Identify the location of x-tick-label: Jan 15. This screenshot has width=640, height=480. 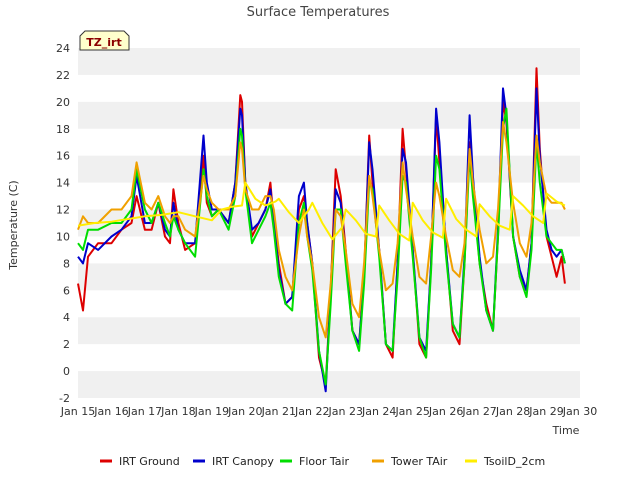
(77, 411).